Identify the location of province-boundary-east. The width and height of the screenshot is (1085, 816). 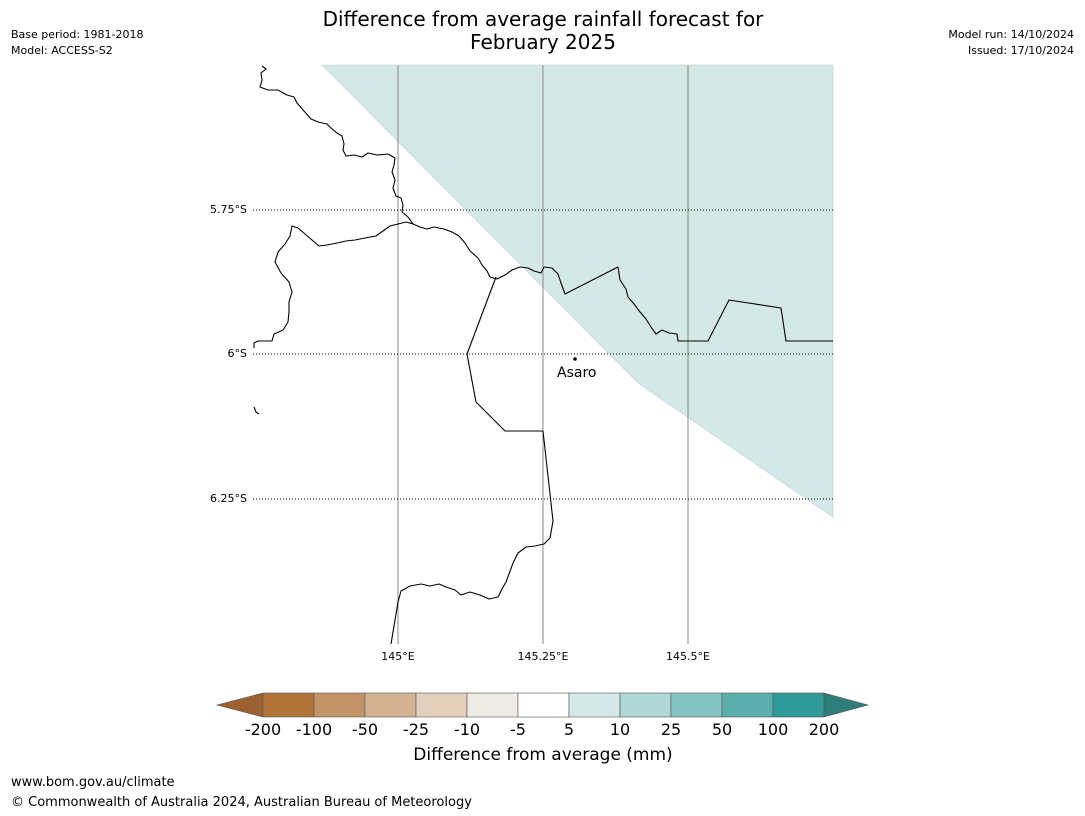
(622, 282).